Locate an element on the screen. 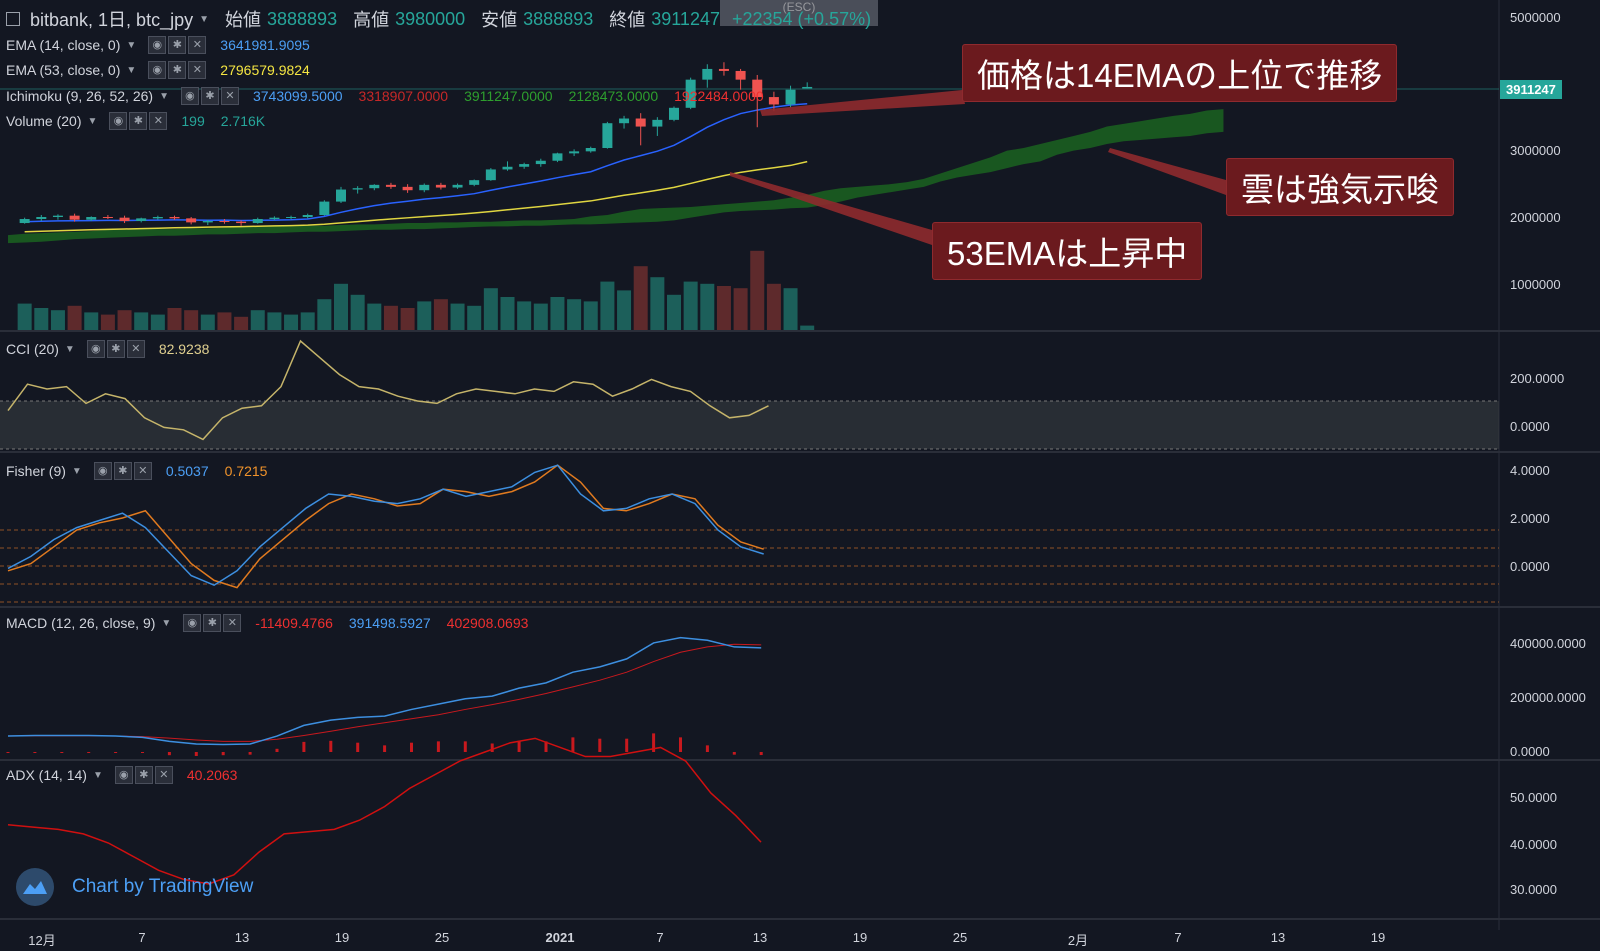  open-value: 3888893 is located at coordinates (302, 18).